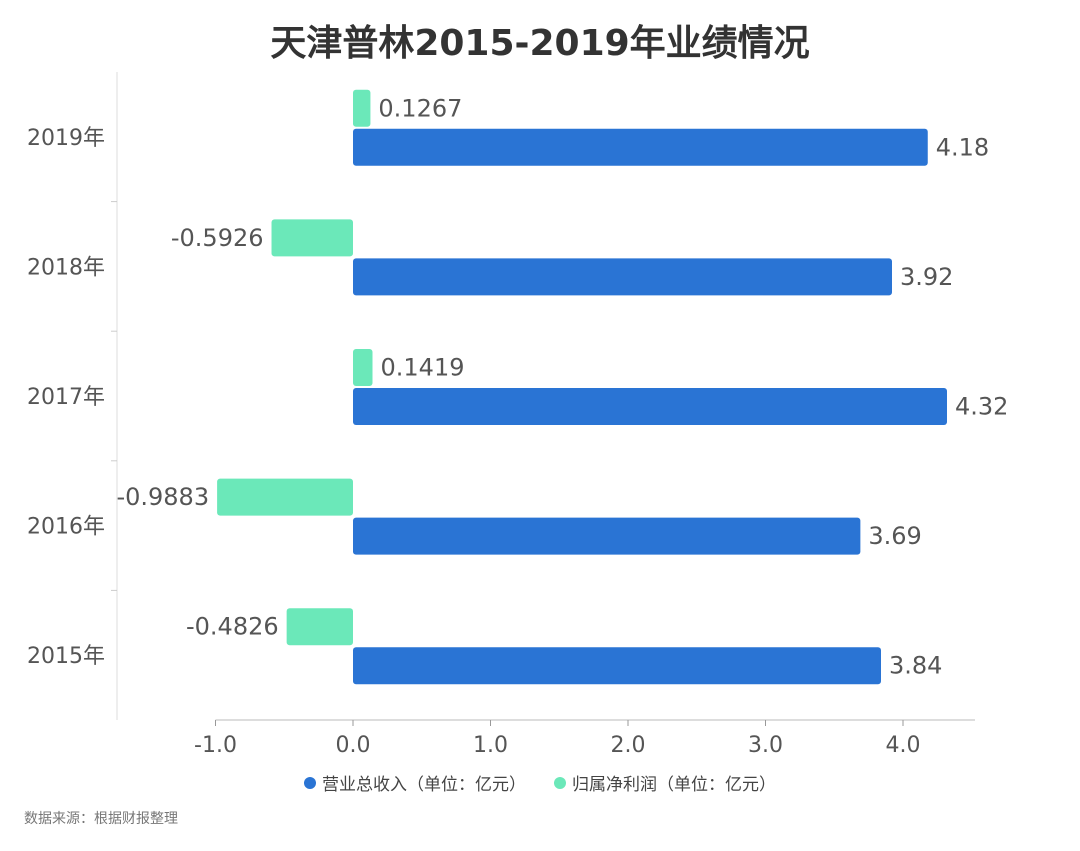 Image resolution: width=1080 pixels, height=851 pixels. I want to click on x-tick-label: 1.0, so click(490, 745).